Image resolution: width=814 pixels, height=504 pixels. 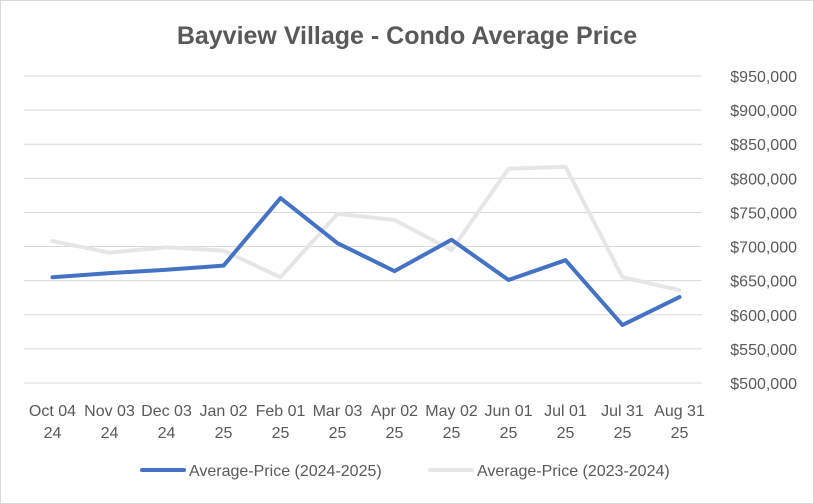 What do you see at coordinates (109, 411) in the screenshot?
I see `x-tick-label: Nov 03` at bounding box center [109, 411].